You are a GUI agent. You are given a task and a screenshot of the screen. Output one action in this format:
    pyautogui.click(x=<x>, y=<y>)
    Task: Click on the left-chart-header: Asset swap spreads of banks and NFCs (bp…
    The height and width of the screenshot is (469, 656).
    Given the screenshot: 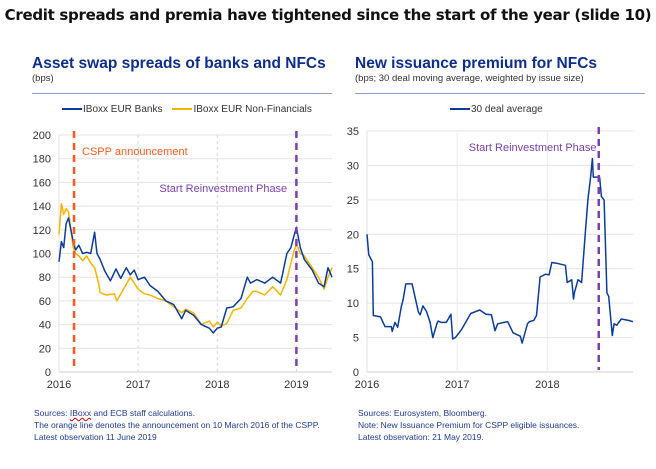 What is the action you would take?
    pyautogui.click(x=182, y=85)
    